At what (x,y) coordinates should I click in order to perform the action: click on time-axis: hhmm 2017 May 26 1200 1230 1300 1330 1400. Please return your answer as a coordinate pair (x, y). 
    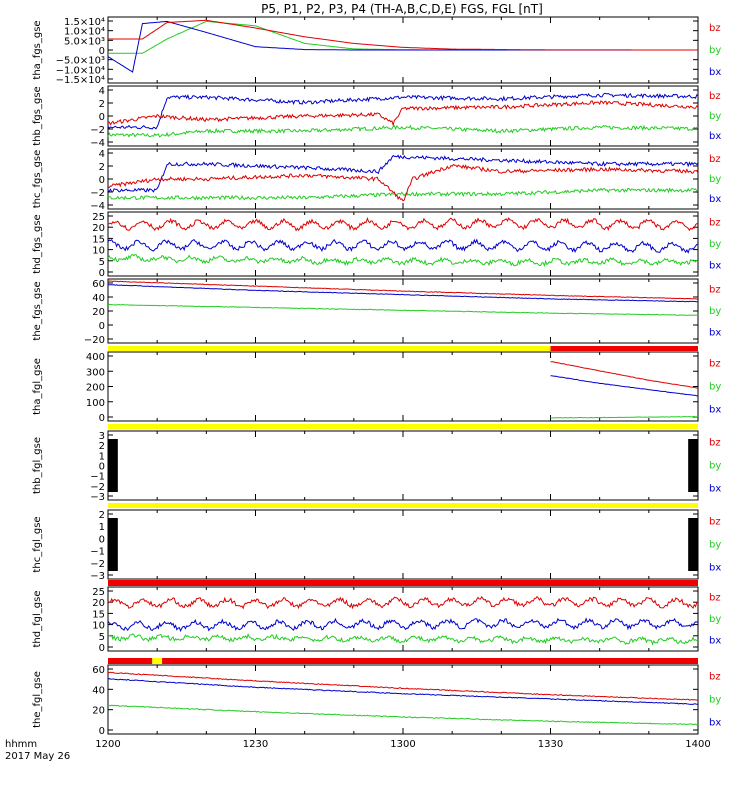
    Looking at the image, I should click on (358, 750).